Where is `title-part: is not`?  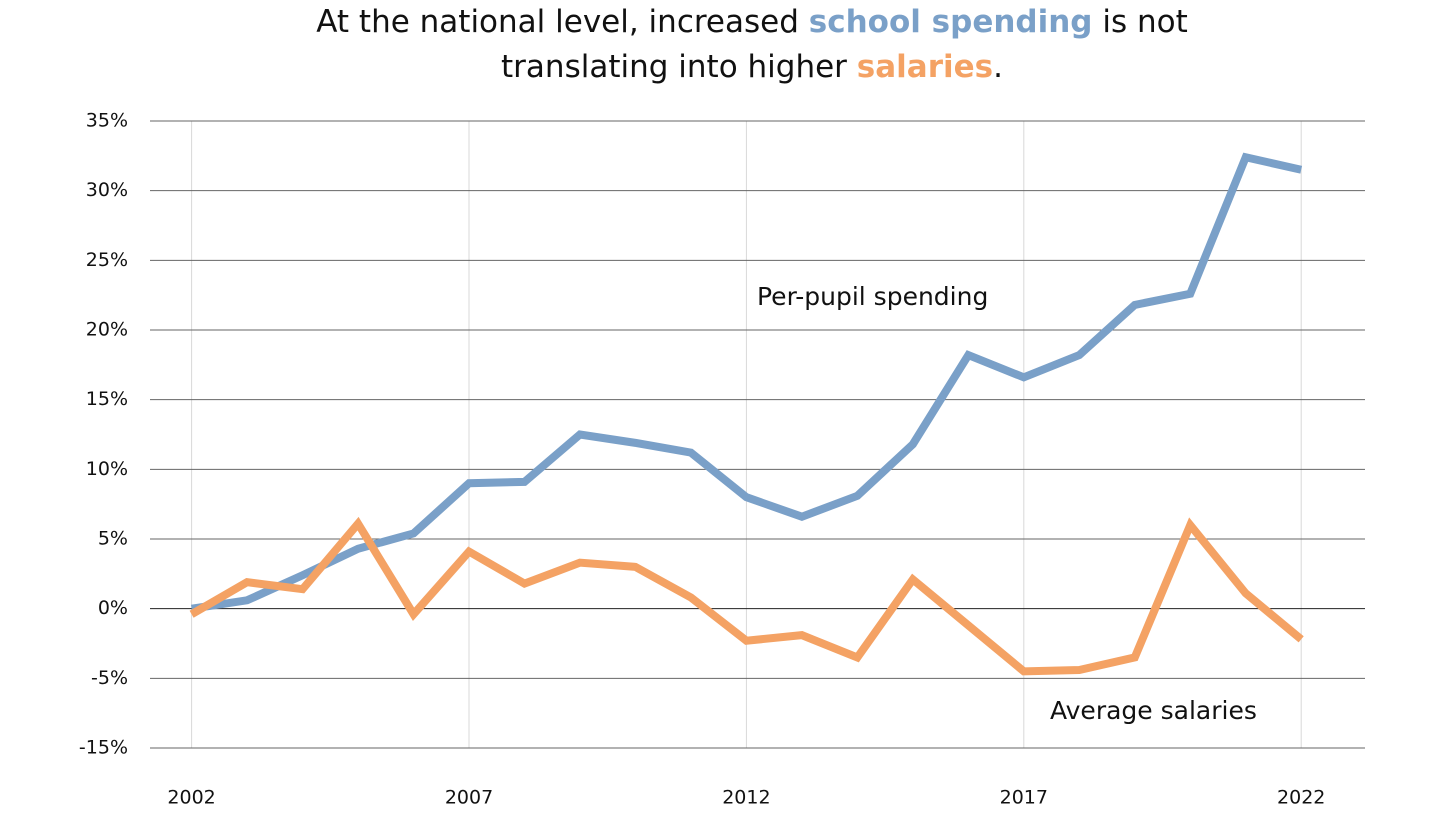
title-part: is not is located at coordinates (1140, 22).